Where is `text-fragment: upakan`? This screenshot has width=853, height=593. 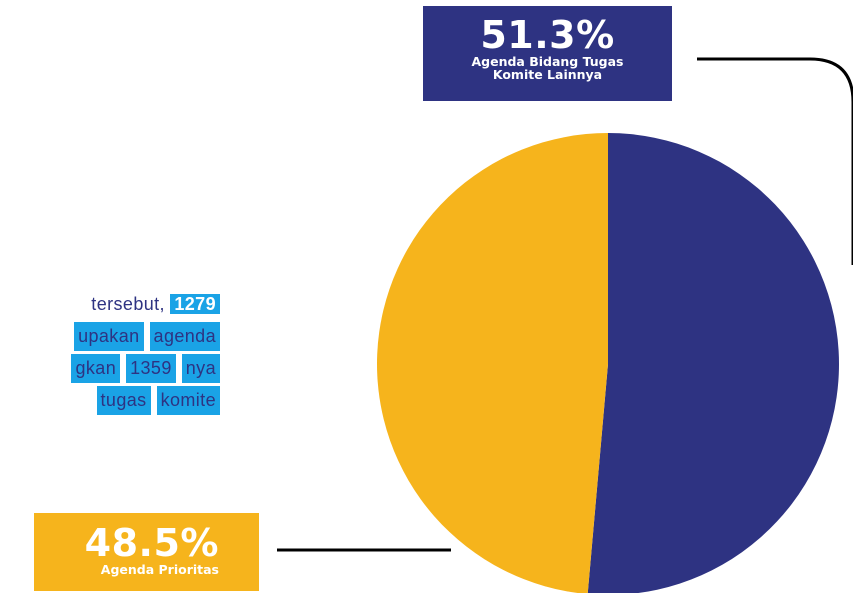 text-fragment: upakan is located at coordinates (109, 336).